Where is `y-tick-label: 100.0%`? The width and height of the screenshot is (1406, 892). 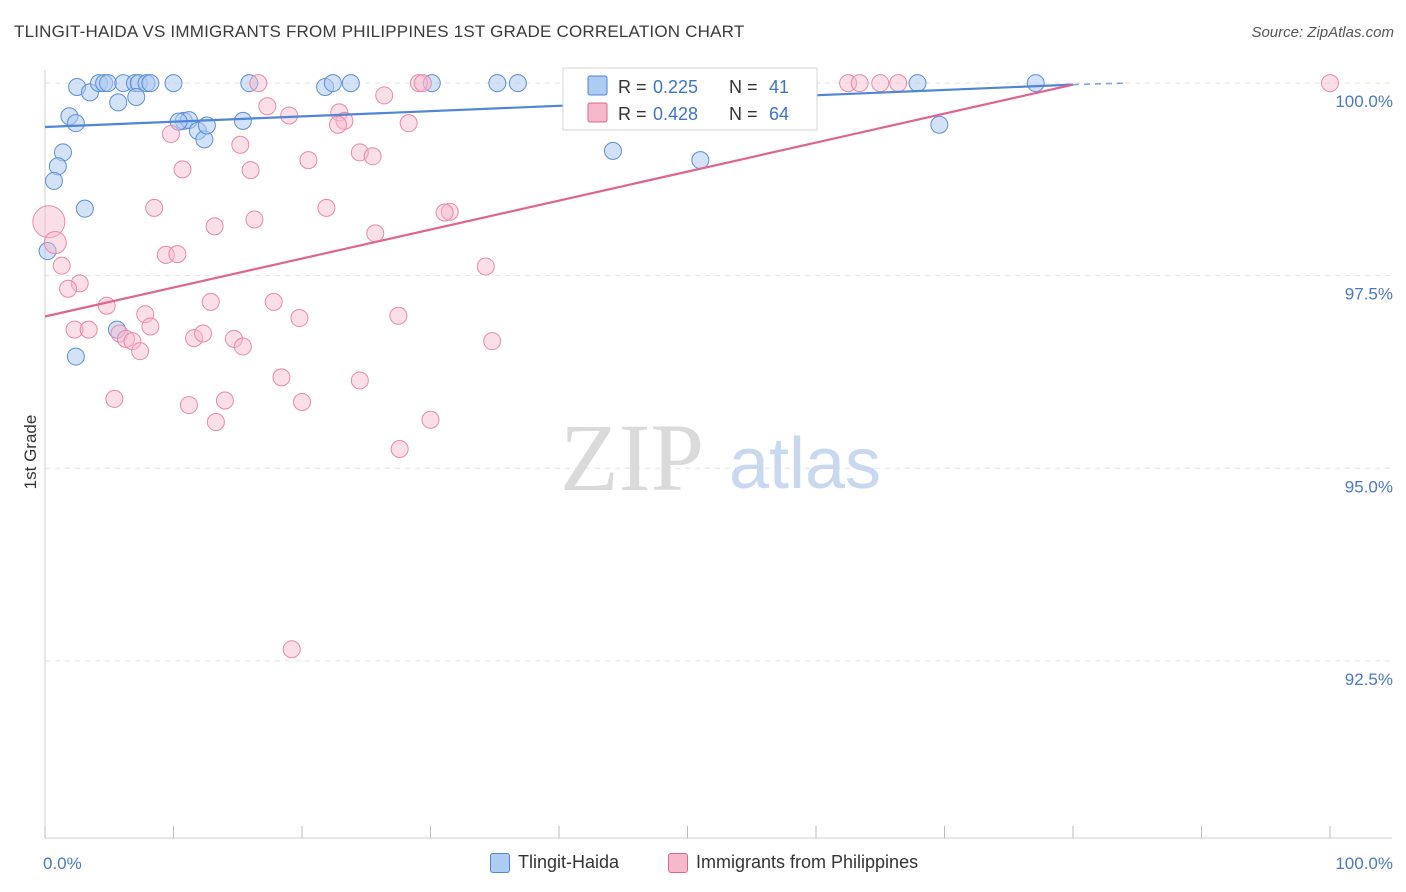 y-tick-label: 100.0% is located at coordinates (1364, 101).